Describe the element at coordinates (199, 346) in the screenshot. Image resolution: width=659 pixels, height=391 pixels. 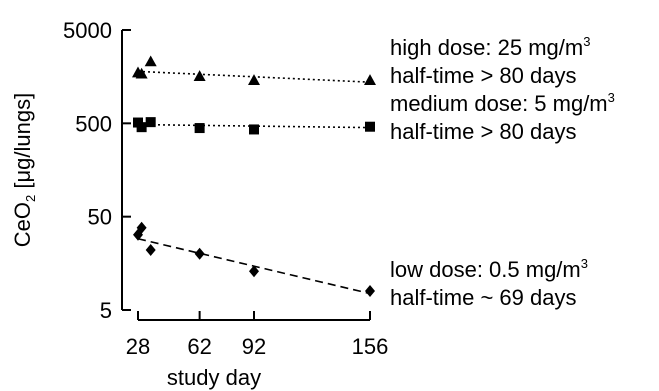
I see `x-tick-label: 62` at that location.